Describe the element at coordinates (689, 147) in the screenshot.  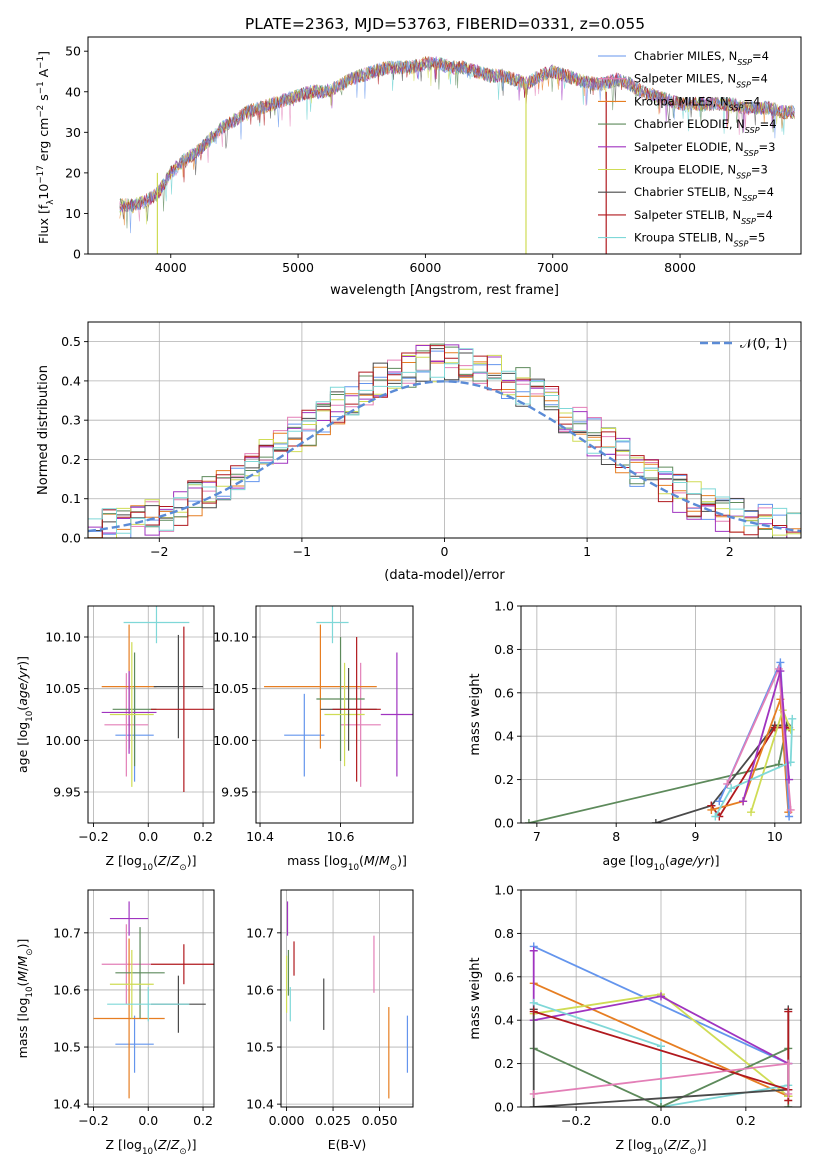
I see `label-part: Salpeter ELODIE, N` at that location.